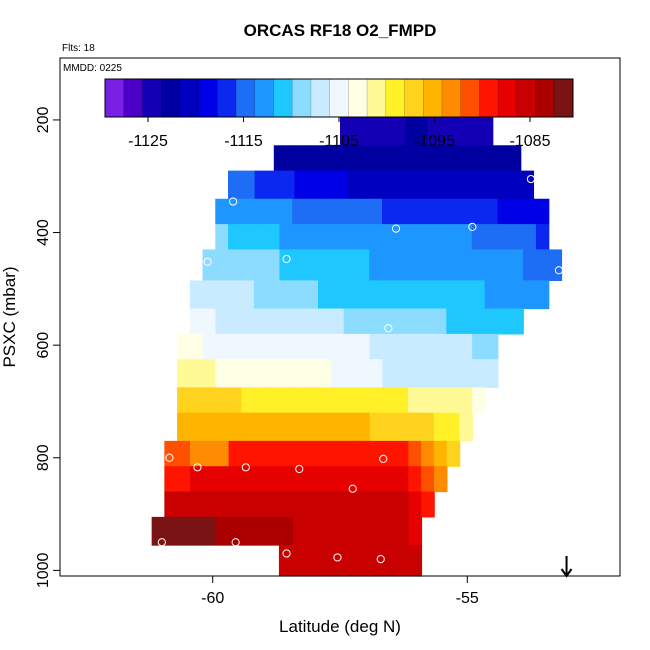 This screenshot has width=650, height=650. What do you see at coordinates (212, 598) in the screenshot?
I see `x-tick-label: -60` at bounding box center [212, 598].